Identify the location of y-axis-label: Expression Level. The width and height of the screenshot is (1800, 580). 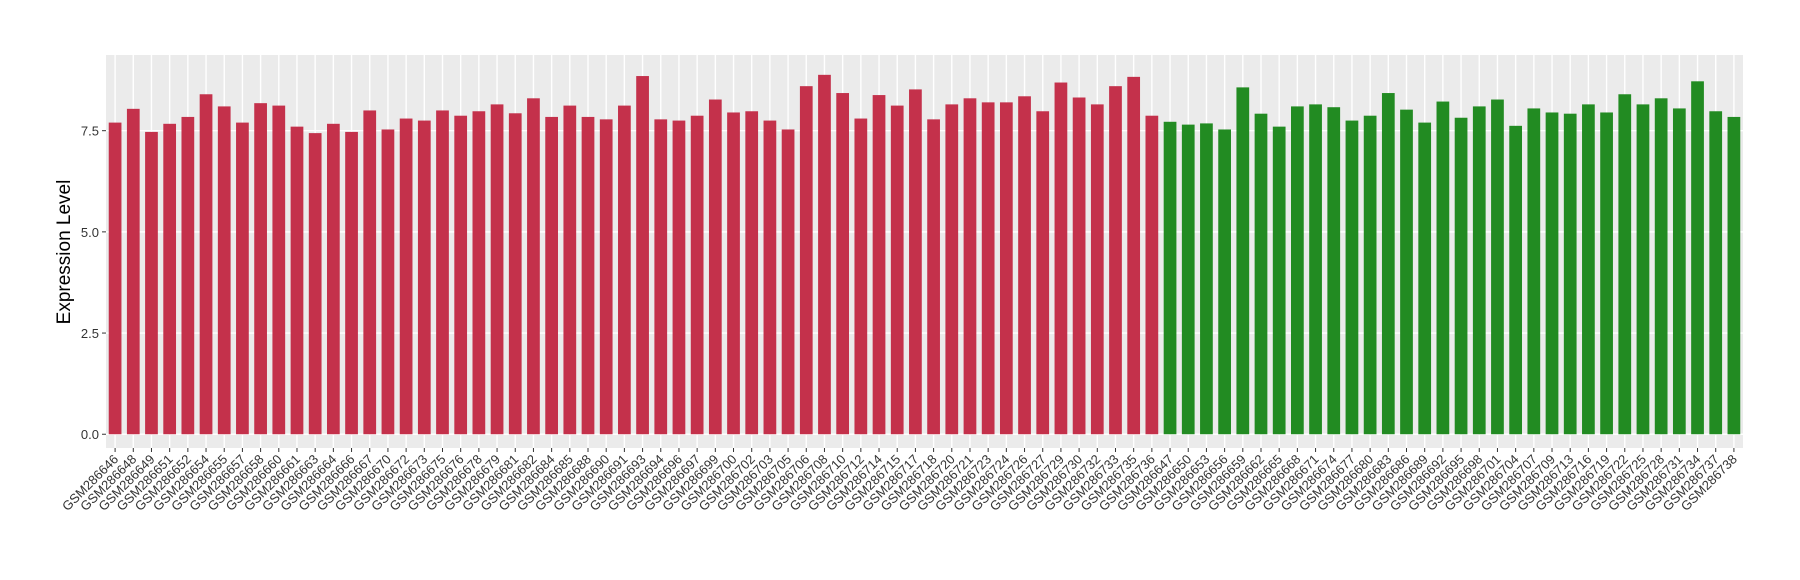
(64, 252).